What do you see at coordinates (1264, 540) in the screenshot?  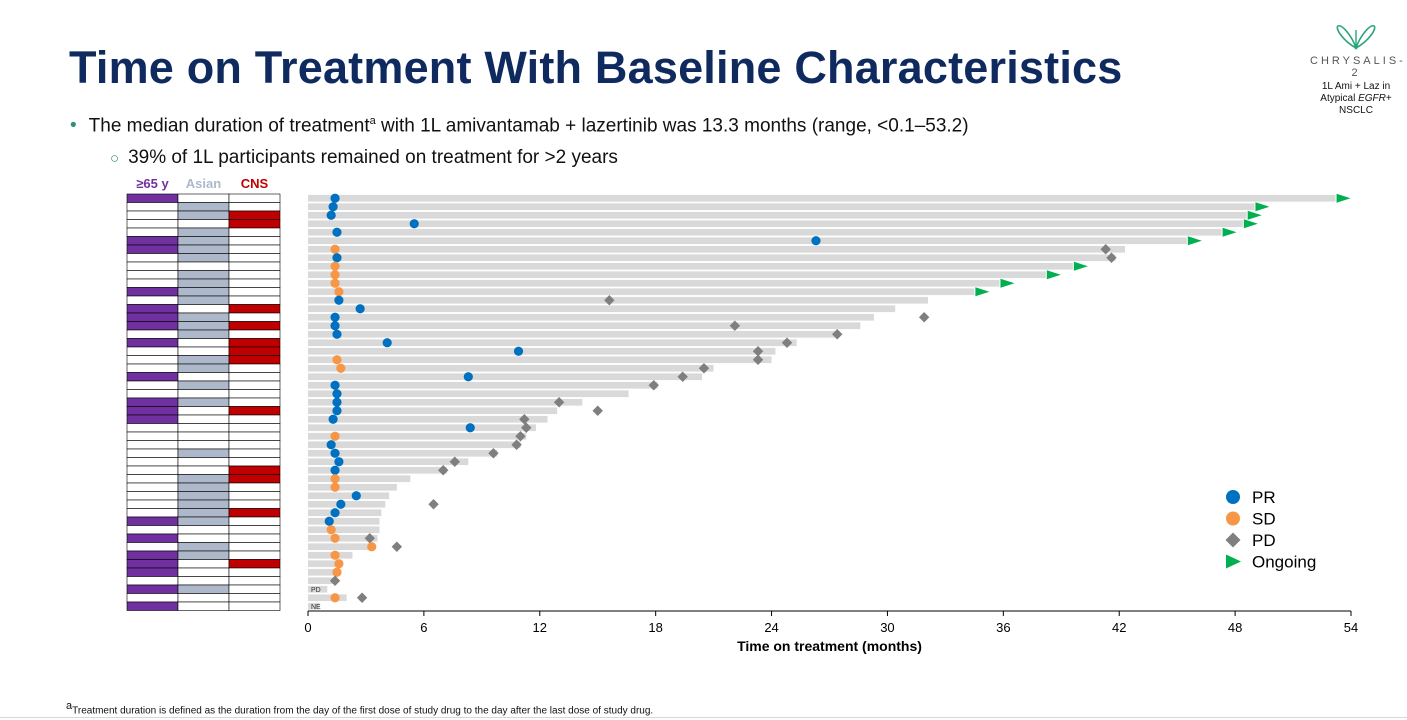 I see `legend-pd-label: PD` at bounding box center [1264, 540].